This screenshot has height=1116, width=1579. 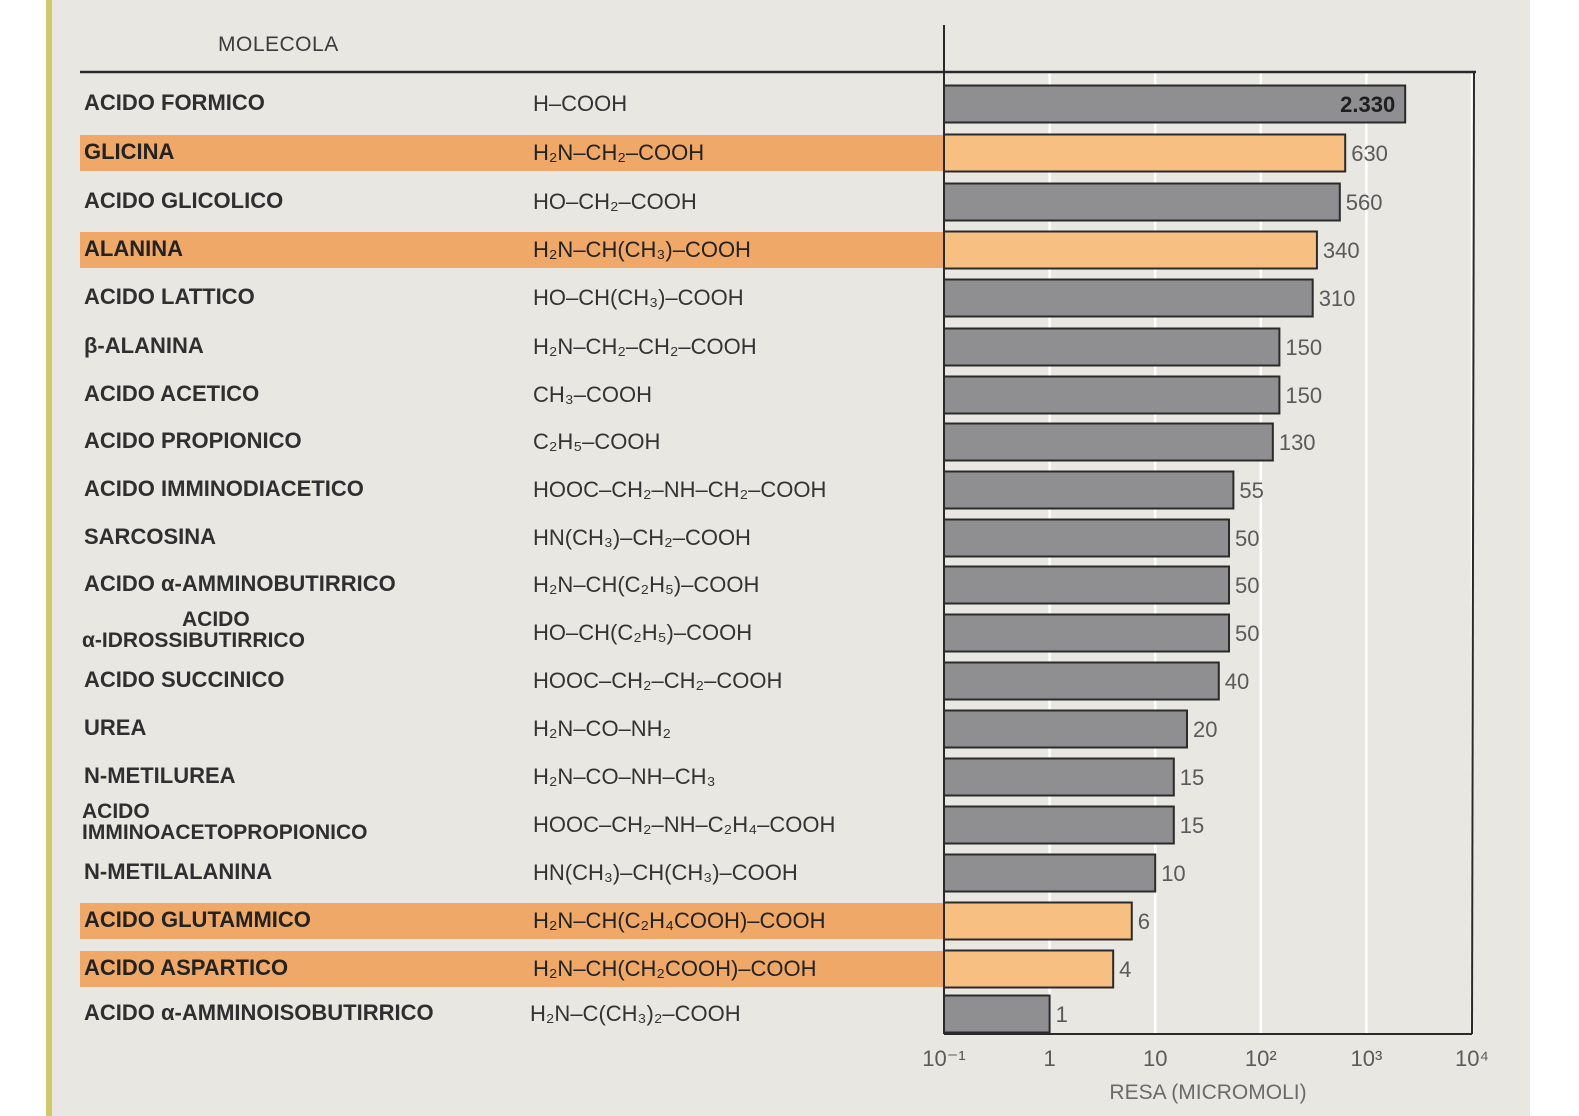 I want to click on x-tick-label: 10, so click(x=1155, y=1058).